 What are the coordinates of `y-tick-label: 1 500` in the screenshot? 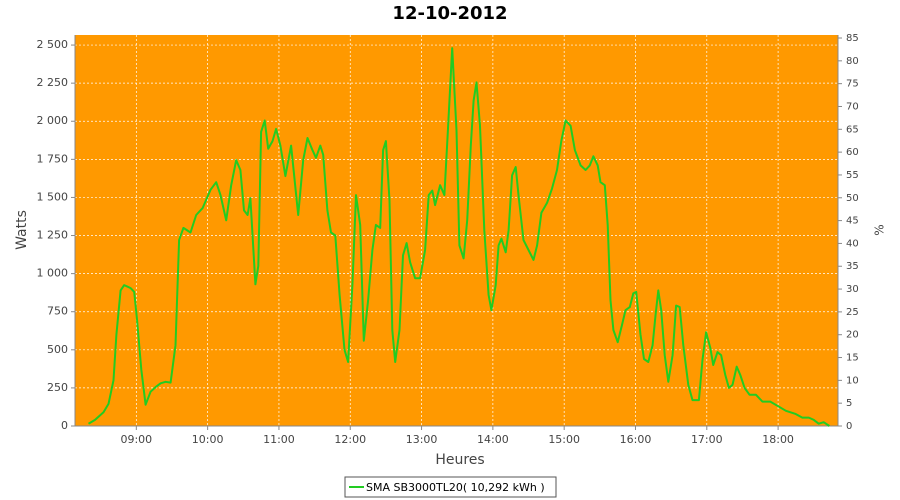 It's located at (53, 196).